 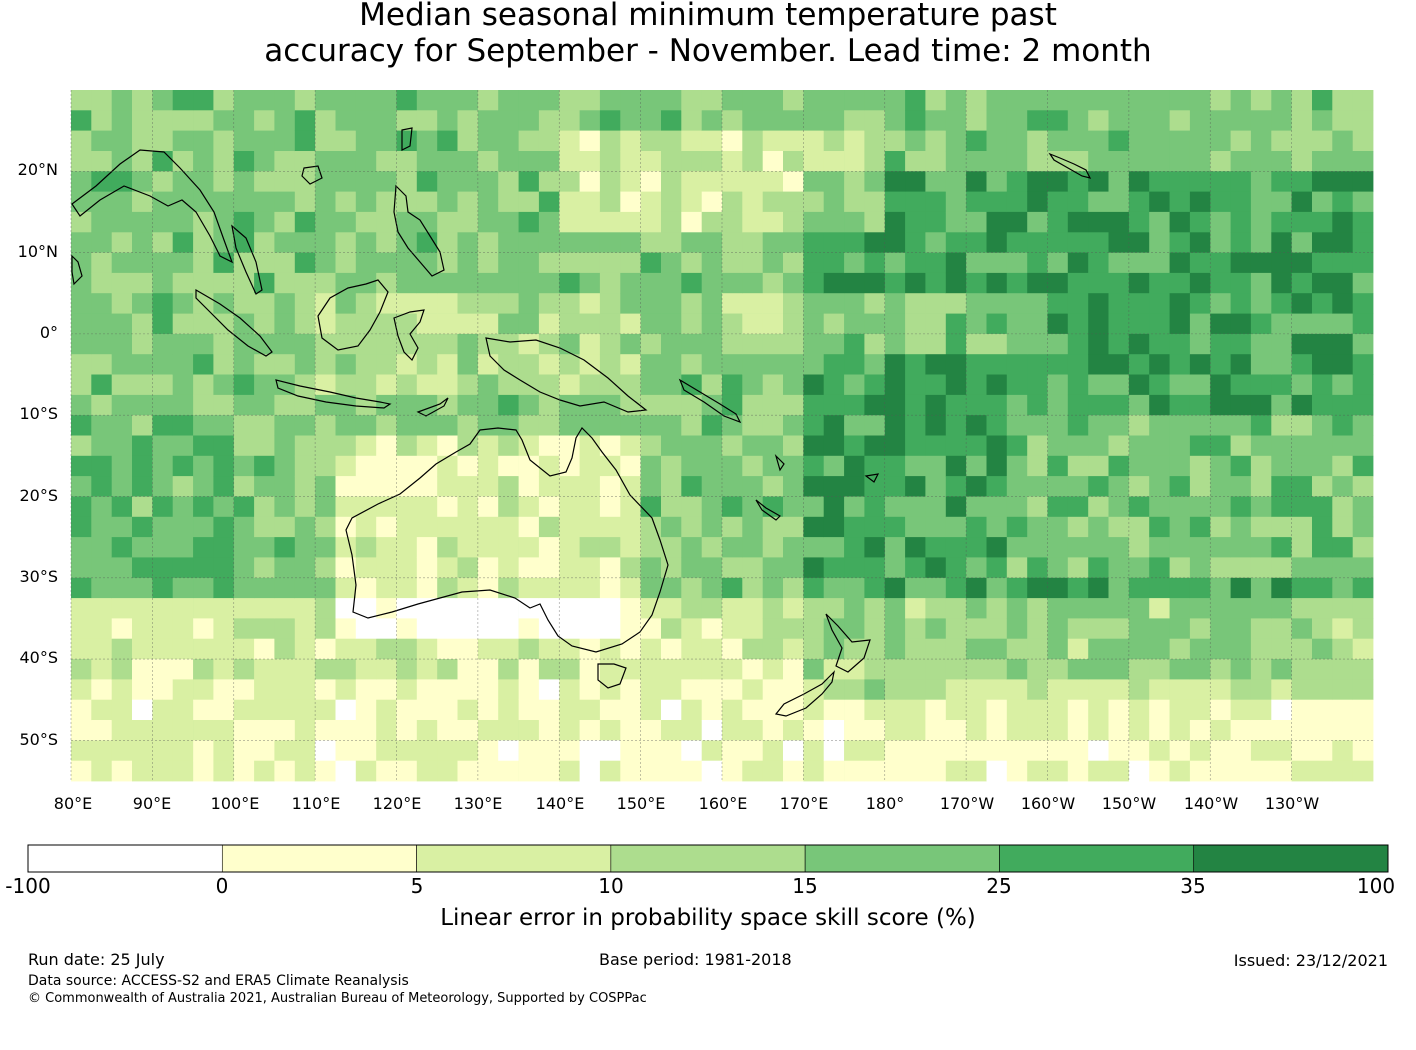 What do you see at coordinates (37, 169) in the screenshot?
I see `lat-label-20n: 20°N` at bounding box center [37, 169].